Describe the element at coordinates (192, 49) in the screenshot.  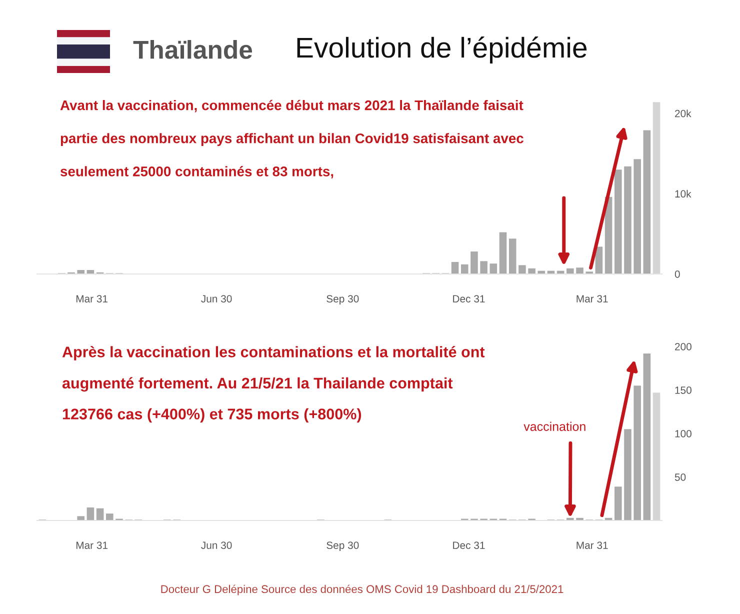
I see `chart-subtitle: Thaïlande` at that location.